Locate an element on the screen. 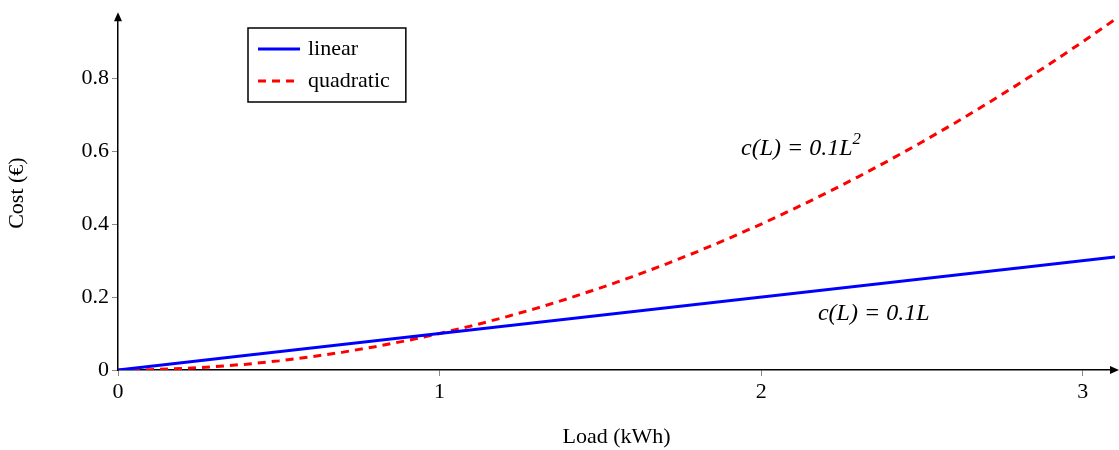 The image size is (1119, 450). annotation: c(L) = 0.1L is located at coordinates (873, 311).